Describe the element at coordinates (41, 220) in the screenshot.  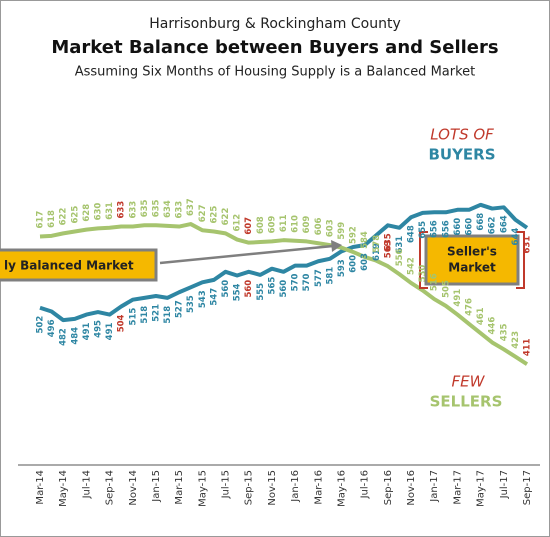
I see `data-label: 617` at that location.